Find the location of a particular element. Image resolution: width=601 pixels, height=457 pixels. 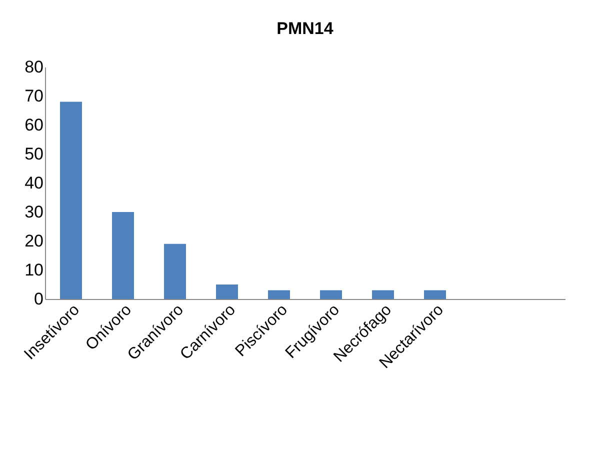

y-tick-label: 10 is located at coordinates (34, 270).